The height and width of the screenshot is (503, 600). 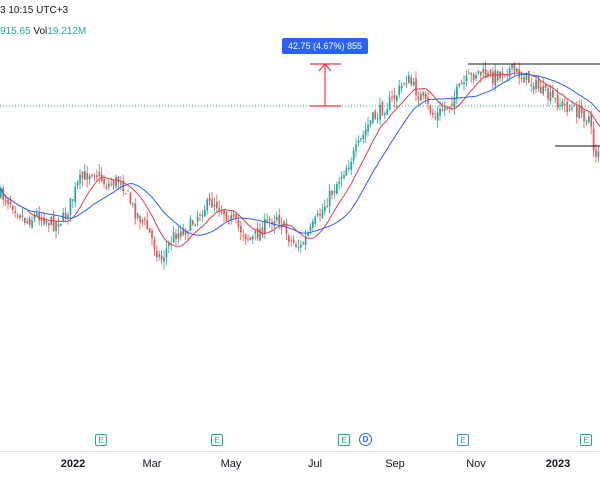 What do you see at coordinates (365, 439) in the screenshot?
I see `dividend-icon: D` at bounding box center [365, 439].